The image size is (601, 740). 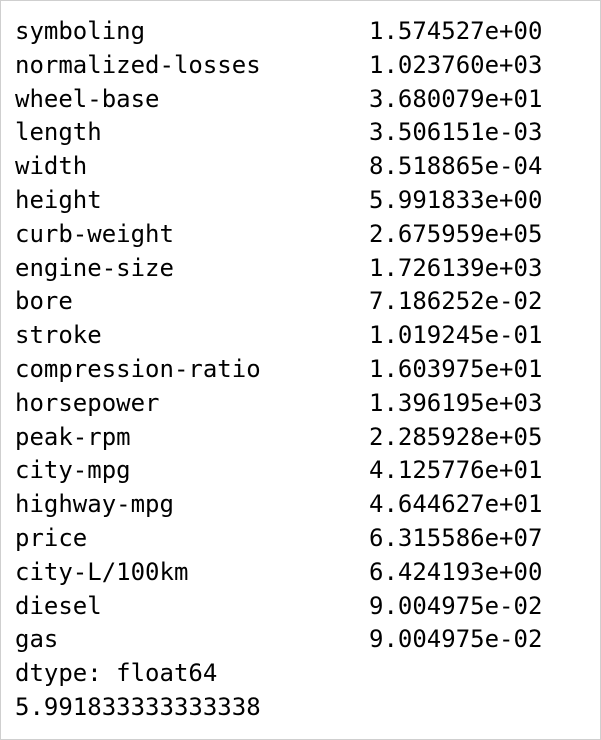 I want to click on table-row: normalized-losses 1.023760e+03, so click(x=300, y=66).